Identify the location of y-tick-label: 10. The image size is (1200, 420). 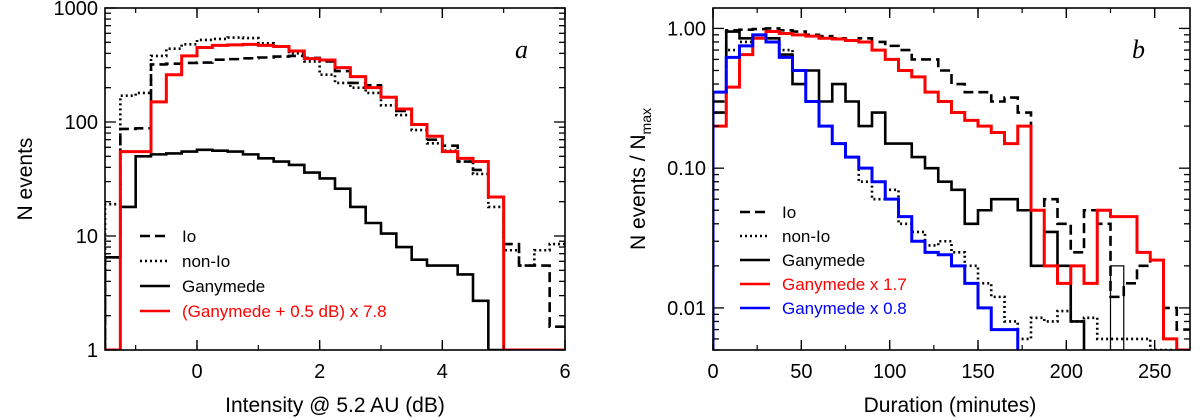
(87, 237).